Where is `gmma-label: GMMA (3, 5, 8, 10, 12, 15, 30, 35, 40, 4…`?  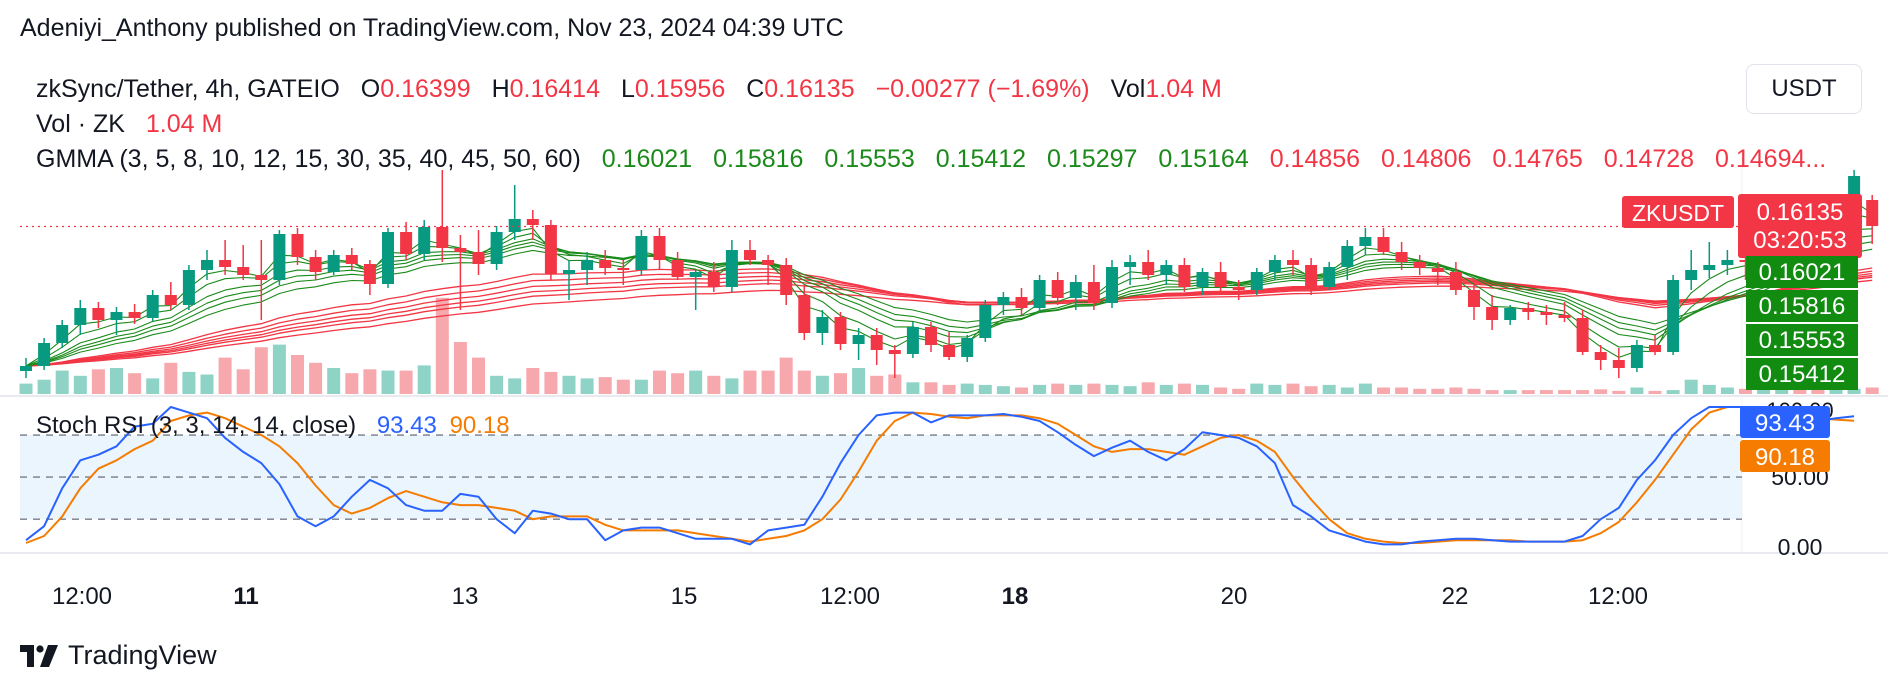 gmma-label: GMMA (3, 5, 8, 10, 12, 15, 30, 35, 40, 4… is located at coordinates (308, 159).